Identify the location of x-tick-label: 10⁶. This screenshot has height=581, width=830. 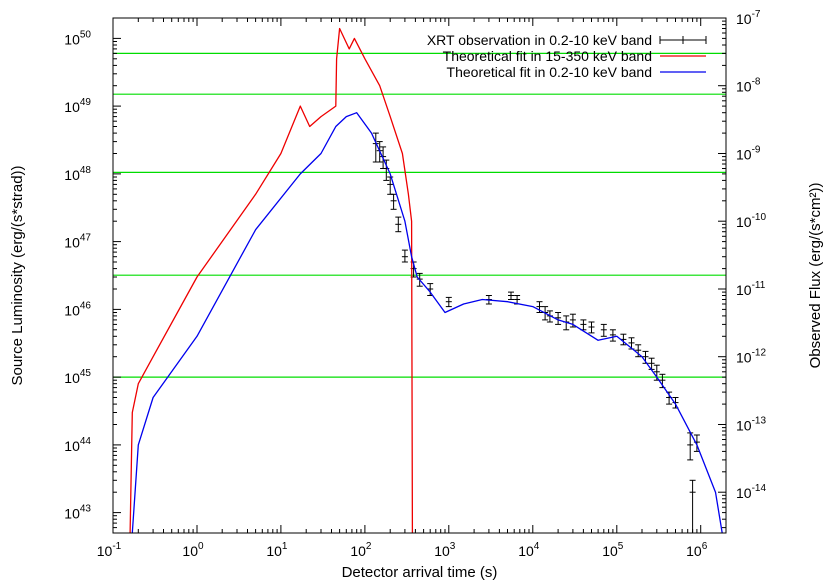
(697, 550).